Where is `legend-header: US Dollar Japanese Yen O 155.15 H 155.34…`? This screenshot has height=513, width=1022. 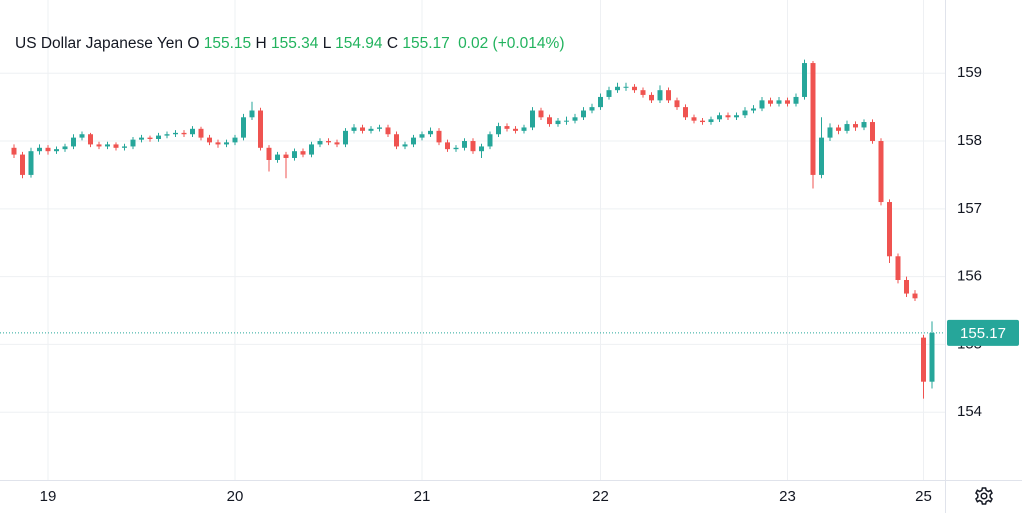
legend-header: US Dollar Japanese Yen O 155.15 H 155.34… is located at coordinates (290, 43).